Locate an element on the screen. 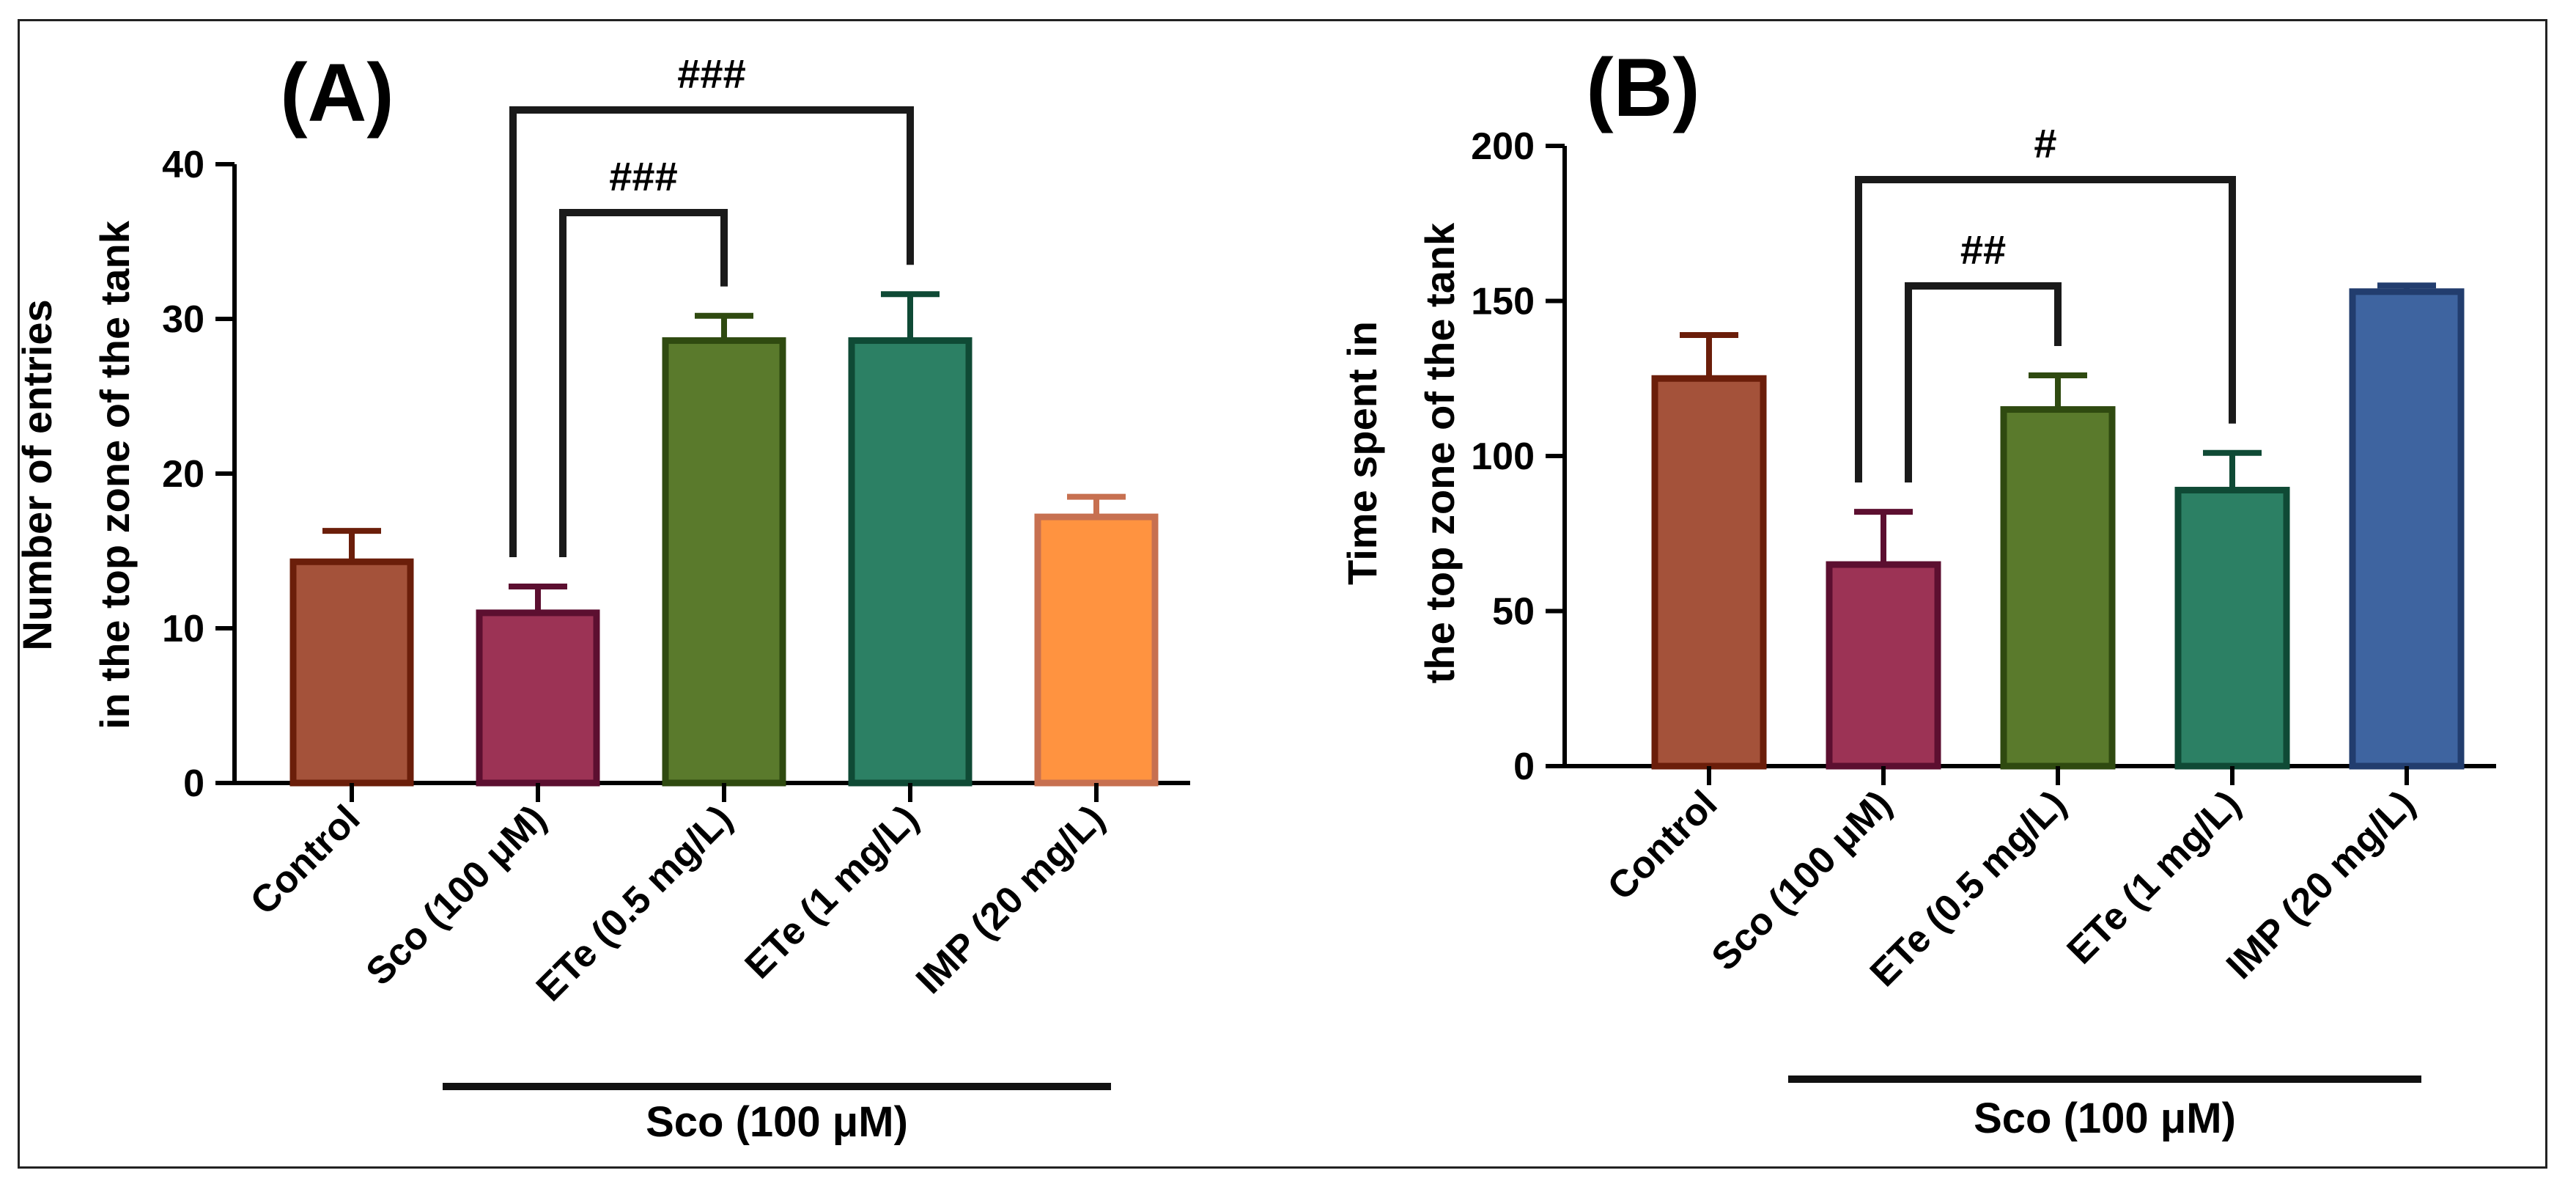 This screenshot has width=2576, height=1195. y-tick-label: 20 is located at coordinates (183, 474).